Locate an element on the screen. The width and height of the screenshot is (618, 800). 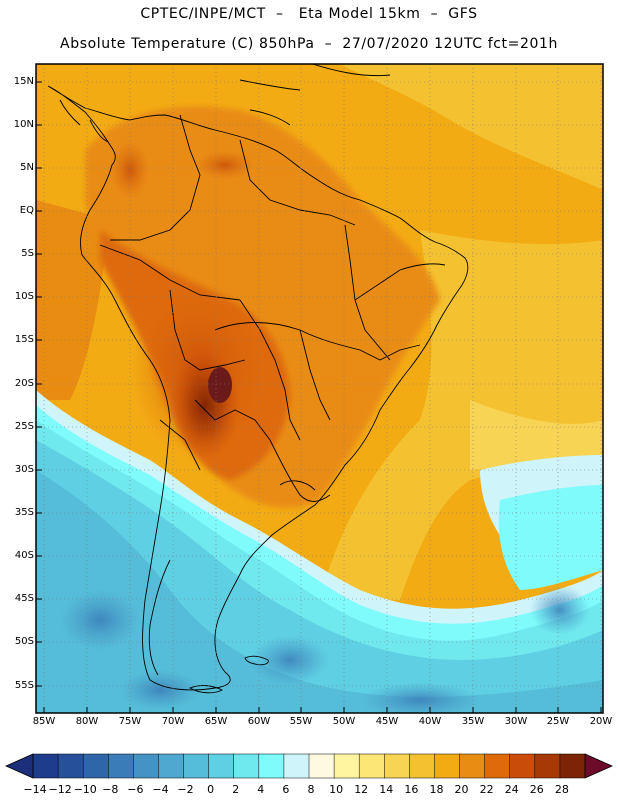
colorbar-label: 0 is located at coordinates (211, 789).